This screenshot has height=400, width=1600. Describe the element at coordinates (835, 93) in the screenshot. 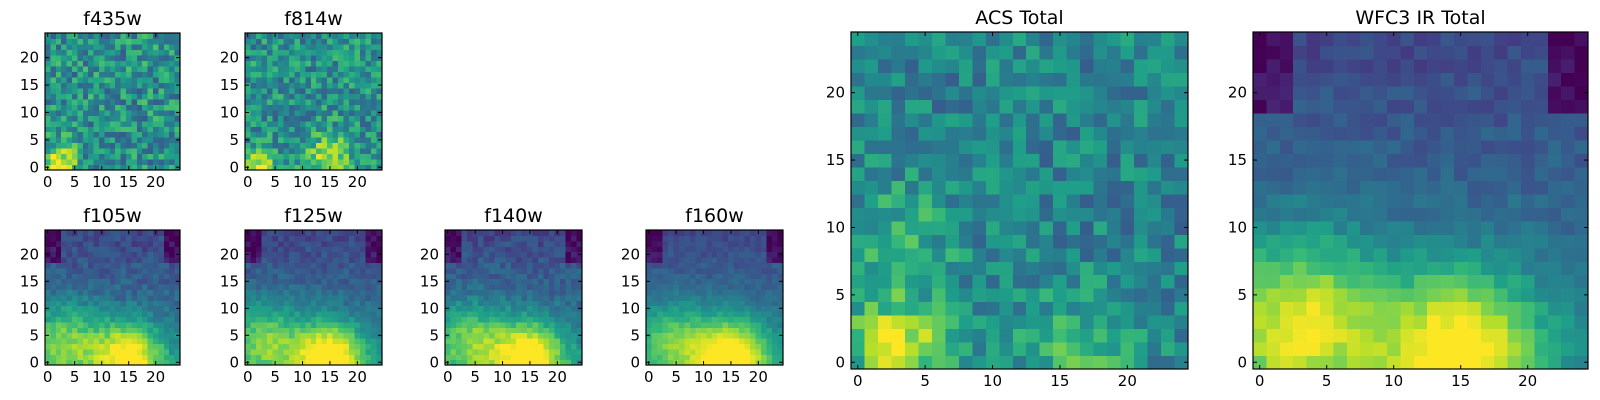

I see `acs-total-ytick-label: 20` at that location.